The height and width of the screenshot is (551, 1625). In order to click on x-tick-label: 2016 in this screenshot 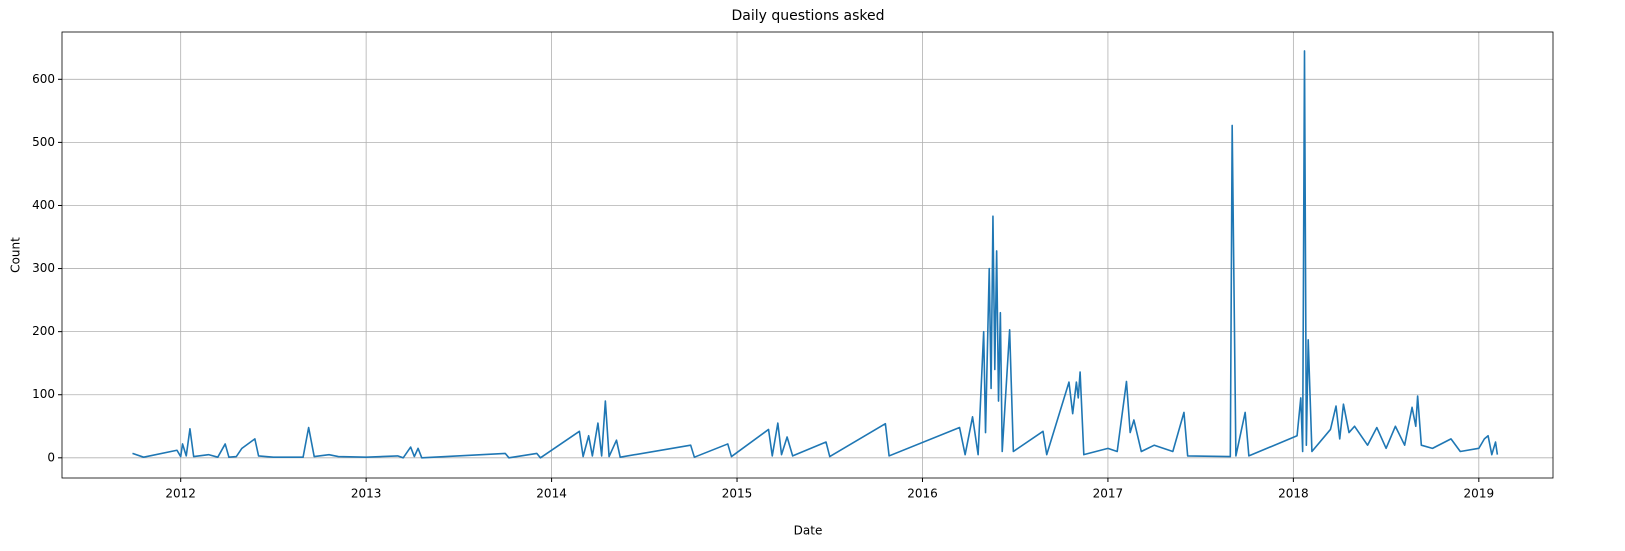, I will do `click(922, 494)`.